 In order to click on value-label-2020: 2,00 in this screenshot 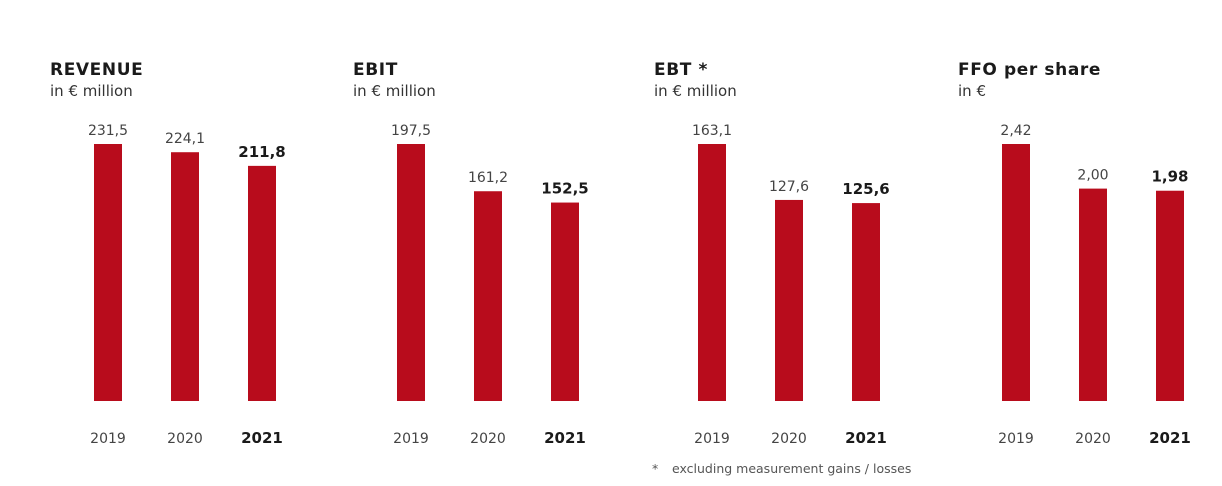, I will do `click(1092, 176)`.